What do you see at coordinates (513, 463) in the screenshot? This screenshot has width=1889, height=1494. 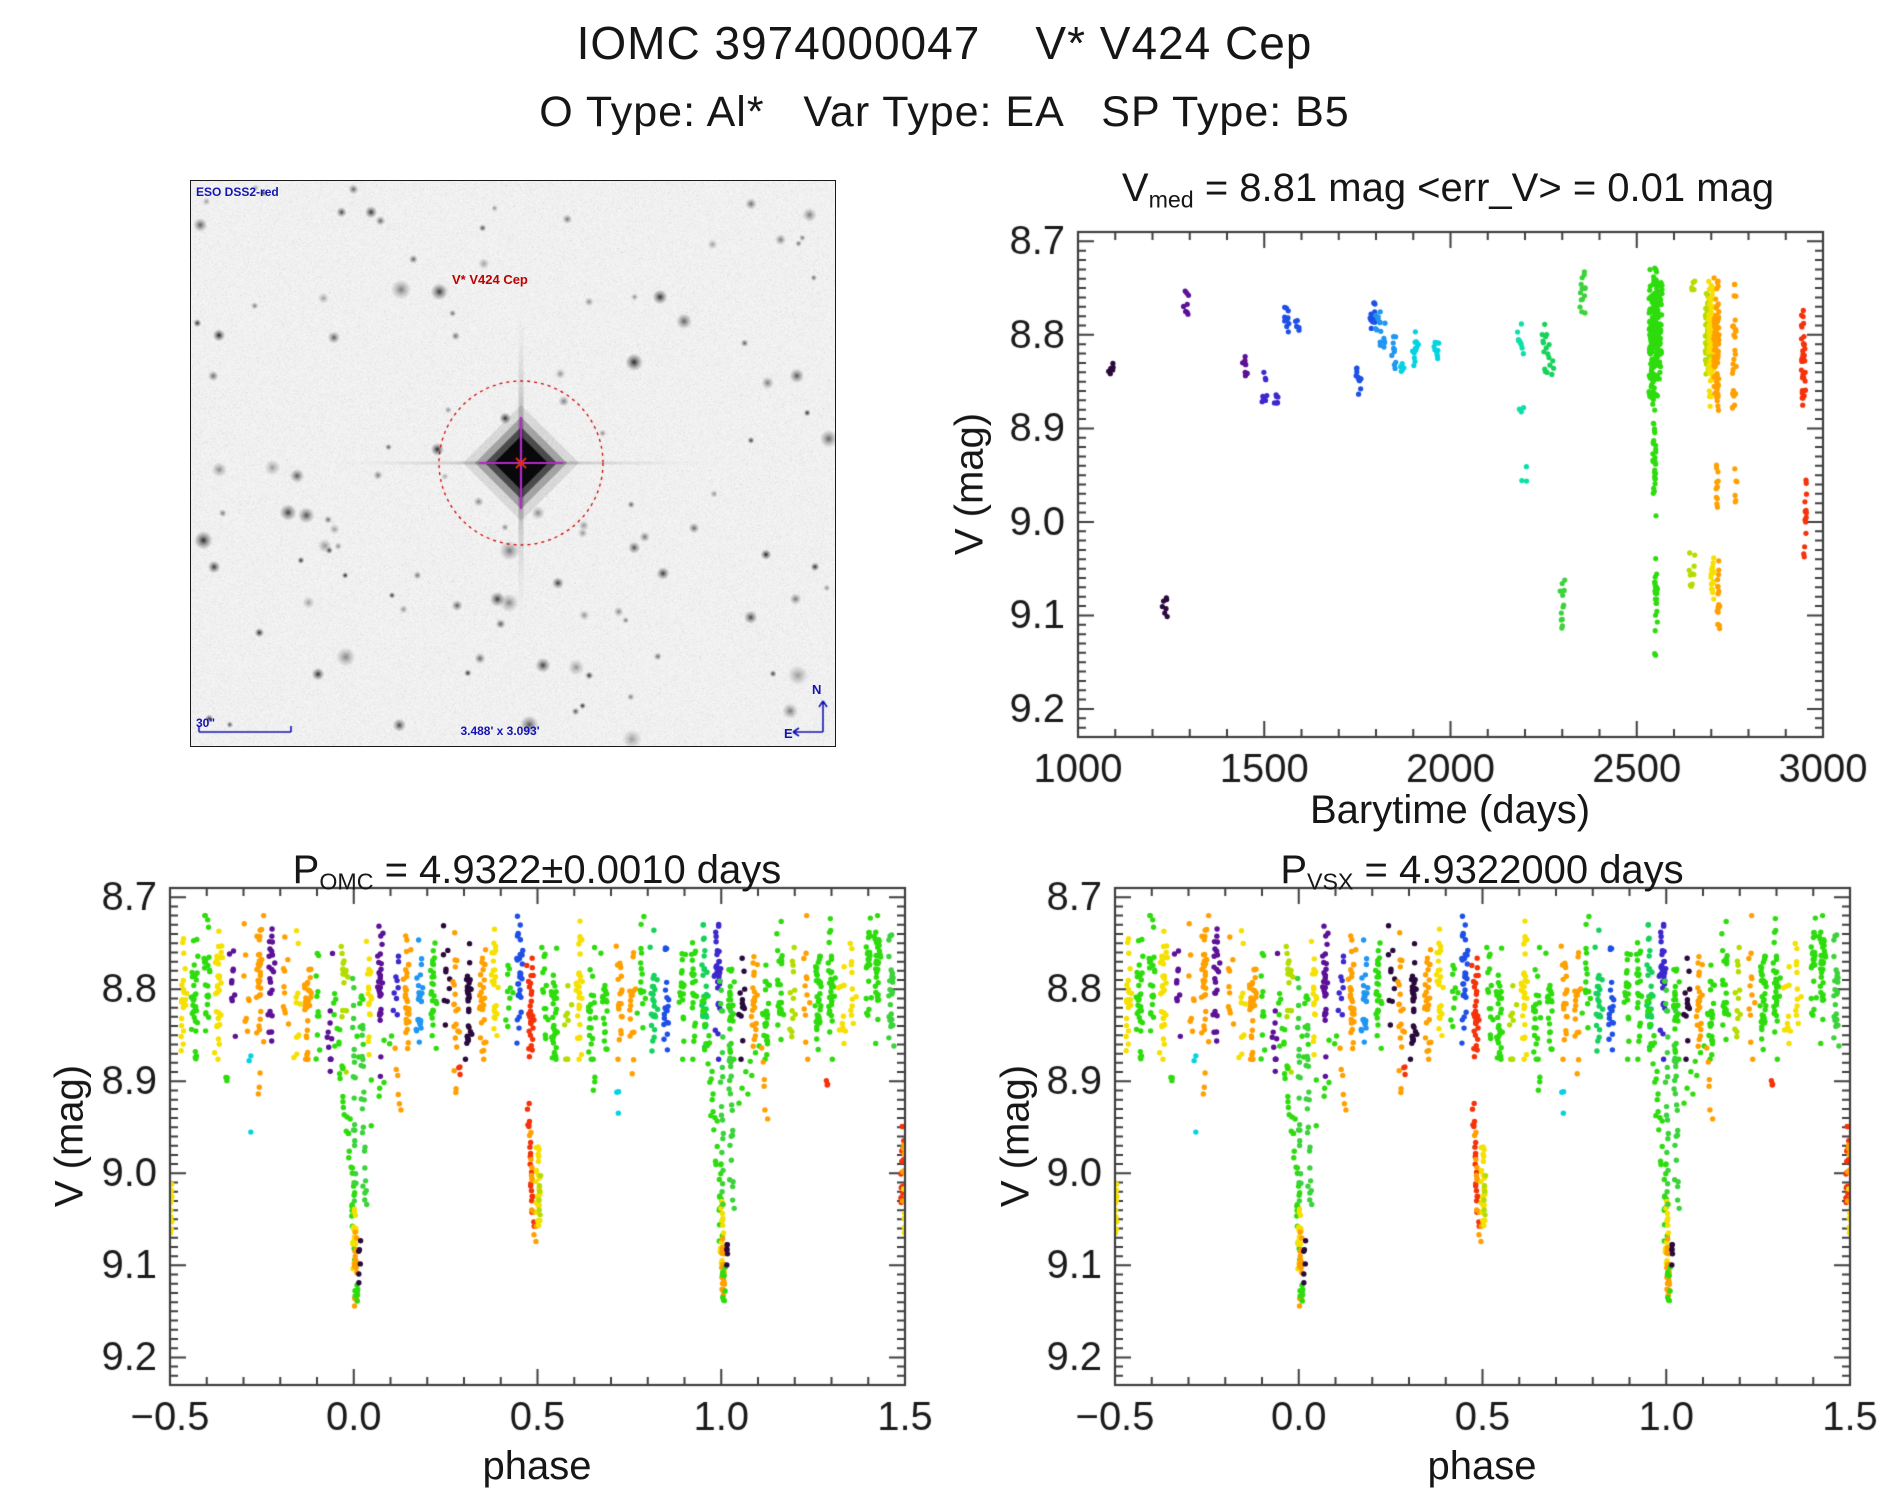 I see `finder-chart-image` at bounding box center [513, 463].